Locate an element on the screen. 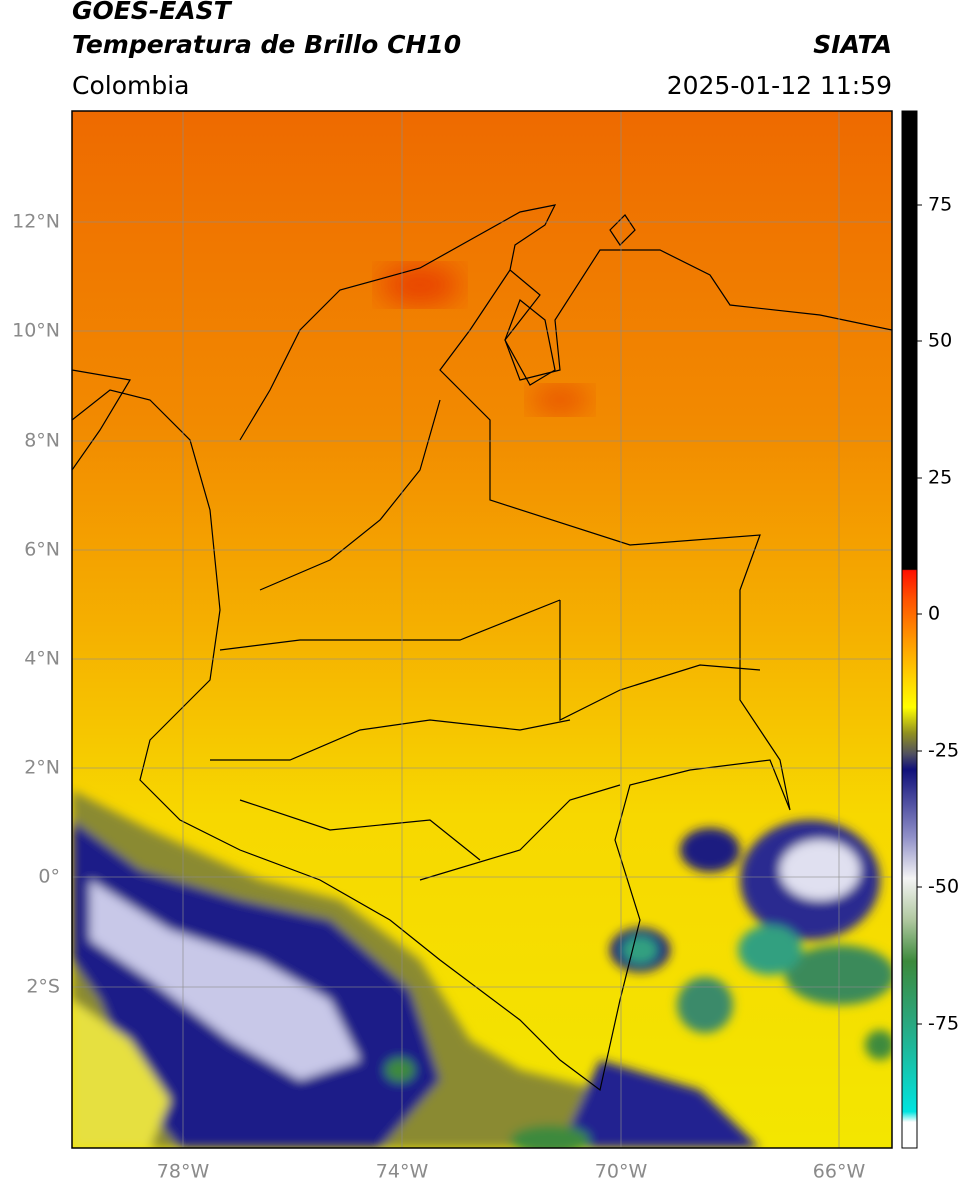 Image resolution: width=966 pixels, height=1194 pixels. title: GOES-EAST is located at coordinates (152, 12).